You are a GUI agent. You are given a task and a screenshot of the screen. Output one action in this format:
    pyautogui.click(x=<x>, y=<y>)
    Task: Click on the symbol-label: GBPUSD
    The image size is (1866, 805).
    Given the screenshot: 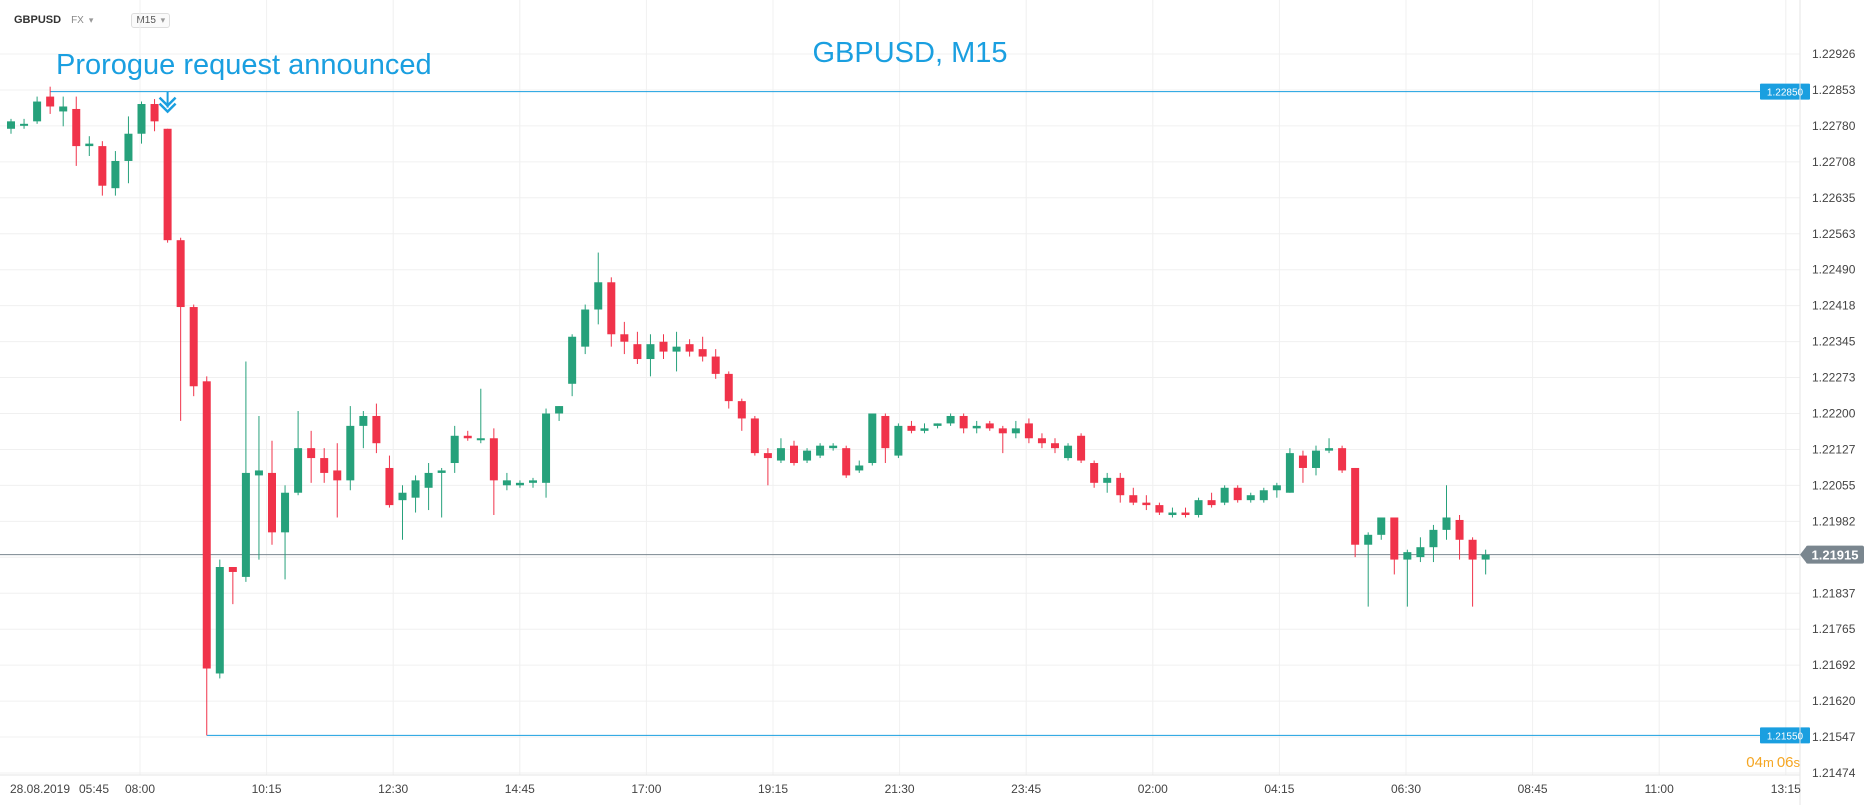 What is the action you would take?
    pyautogui.click(x=38, y=20)
    